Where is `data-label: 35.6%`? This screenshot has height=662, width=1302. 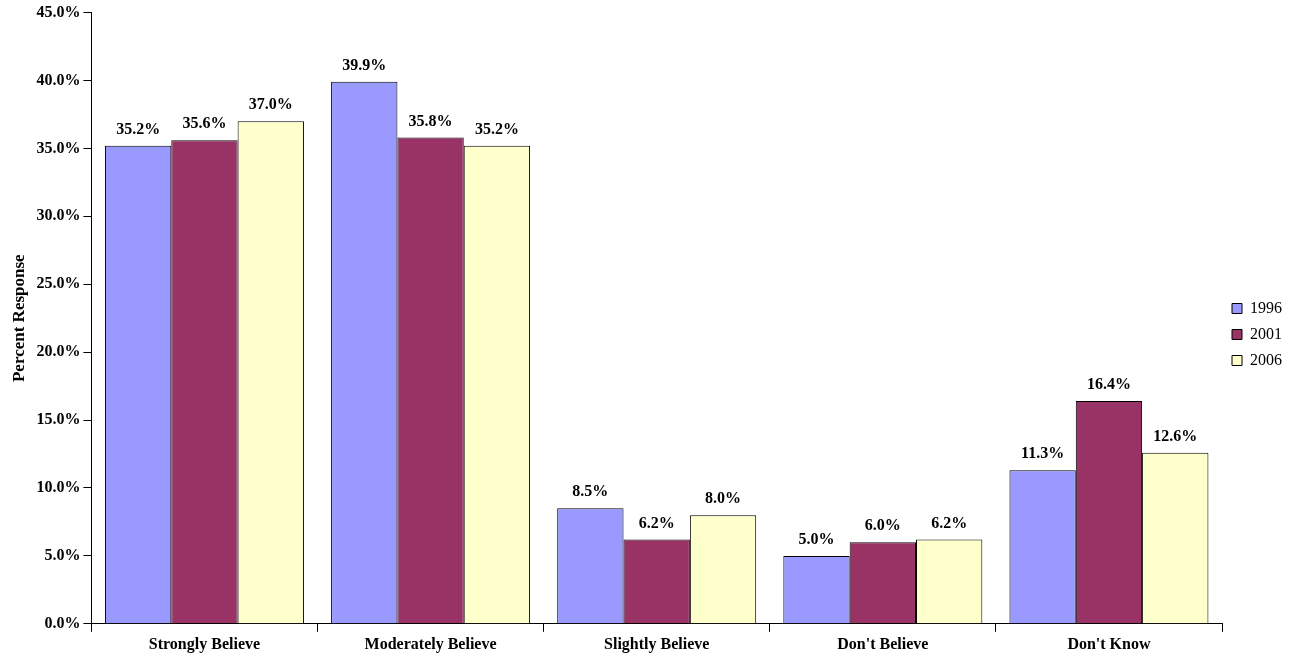 data-label: 35.6% is located at coordinates (204, 123).